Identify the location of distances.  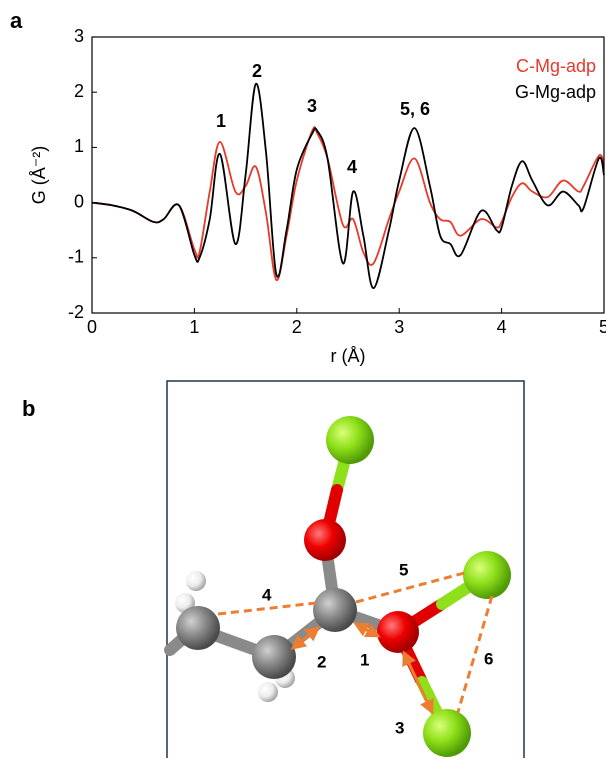
(355, 642).